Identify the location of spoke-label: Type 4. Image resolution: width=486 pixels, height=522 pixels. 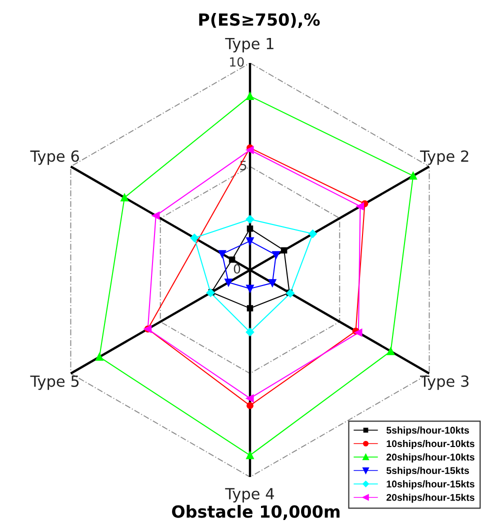
(249, 495).